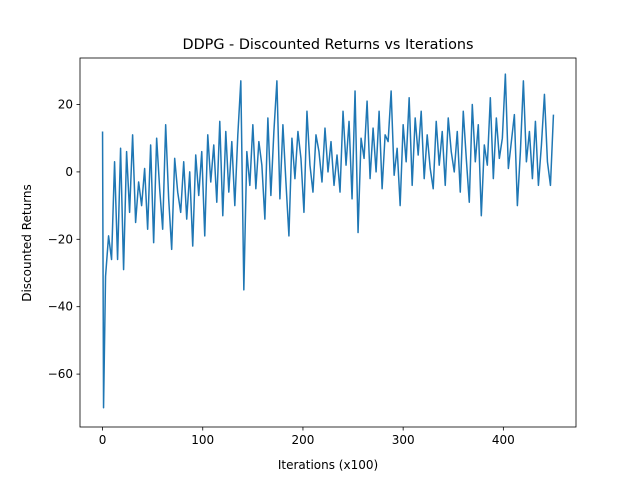 Image resolution: width=640 pixels, height=484 pixels. I want to click on y-tick-label: −40, so click(60, 307).